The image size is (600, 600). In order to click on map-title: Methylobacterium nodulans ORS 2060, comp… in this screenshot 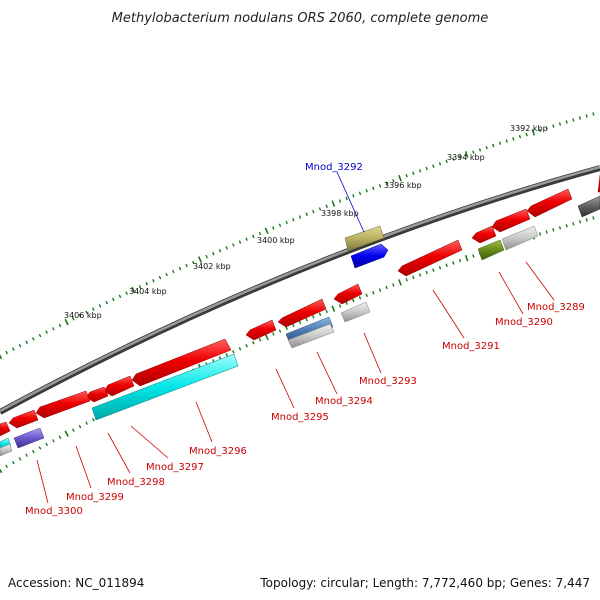, I will do `click(300, 18)`.